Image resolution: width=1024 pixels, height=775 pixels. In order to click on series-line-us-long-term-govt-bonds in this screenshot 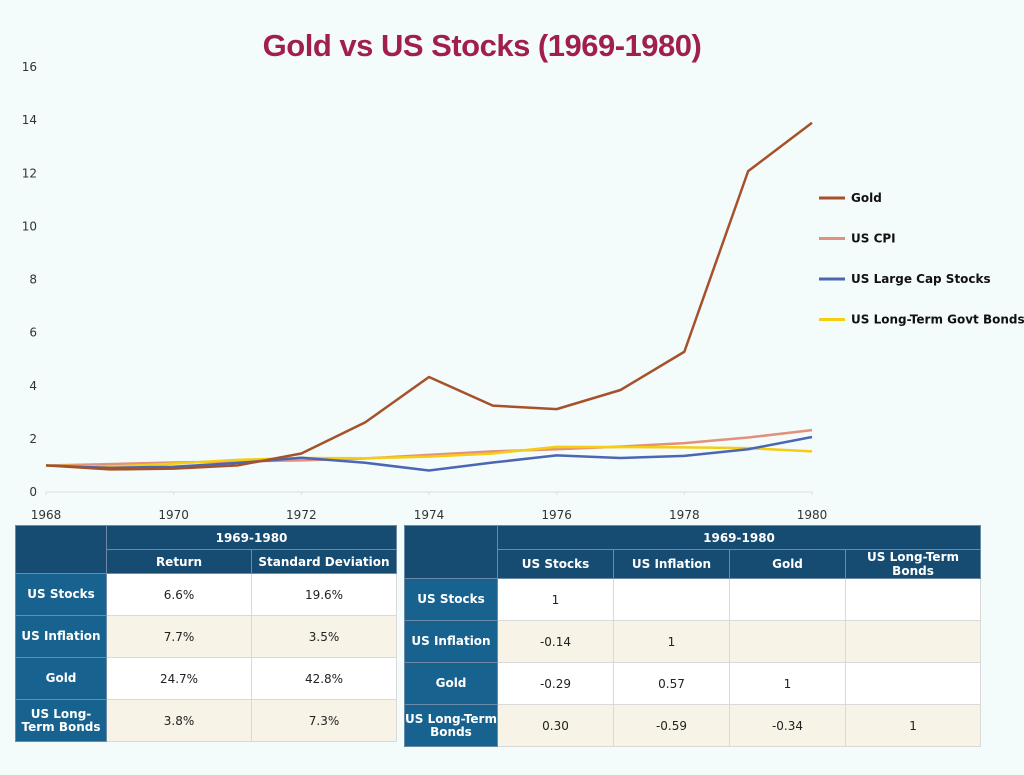, I will do `click(429, 457)`.